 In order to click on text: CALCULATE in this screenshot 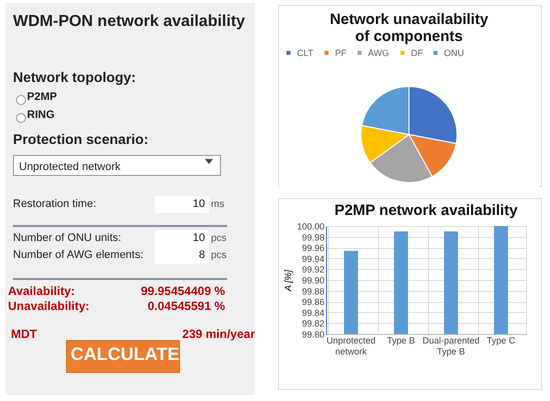, I will do `click(125, 354)`.